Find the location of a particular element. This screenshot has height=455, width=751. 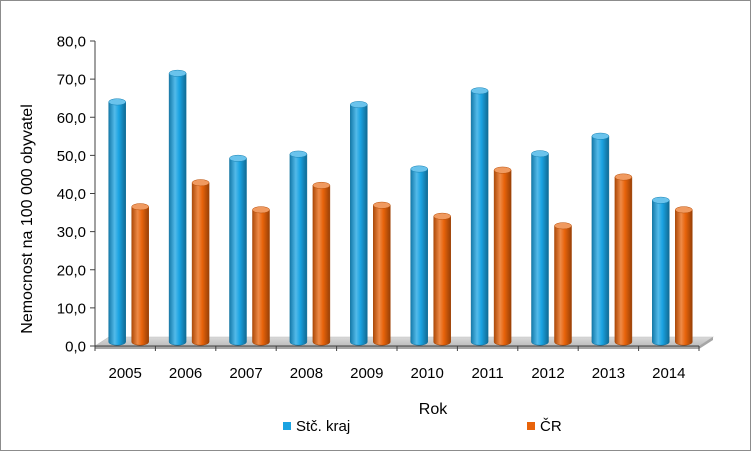

legend-label: Stč. kraj is located at coordinates (323, 426).